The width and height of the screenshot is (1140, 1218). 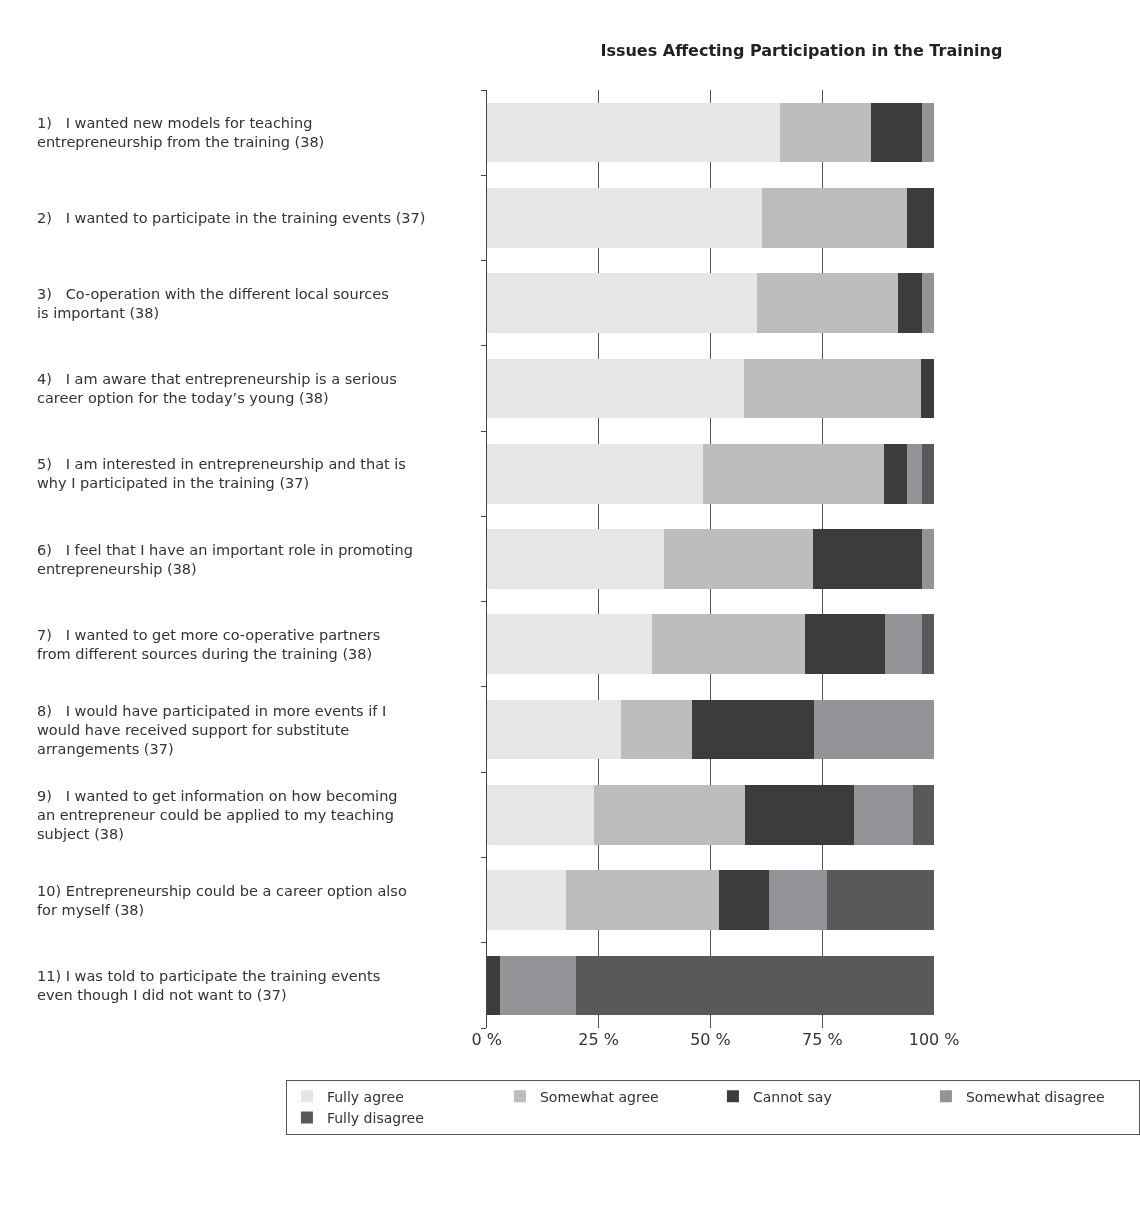 What do you see at coordinates (1035, 1096) in the screenshot?
I see `legend-label: Somewhat disagree` at bounding box center [1035, 1096].